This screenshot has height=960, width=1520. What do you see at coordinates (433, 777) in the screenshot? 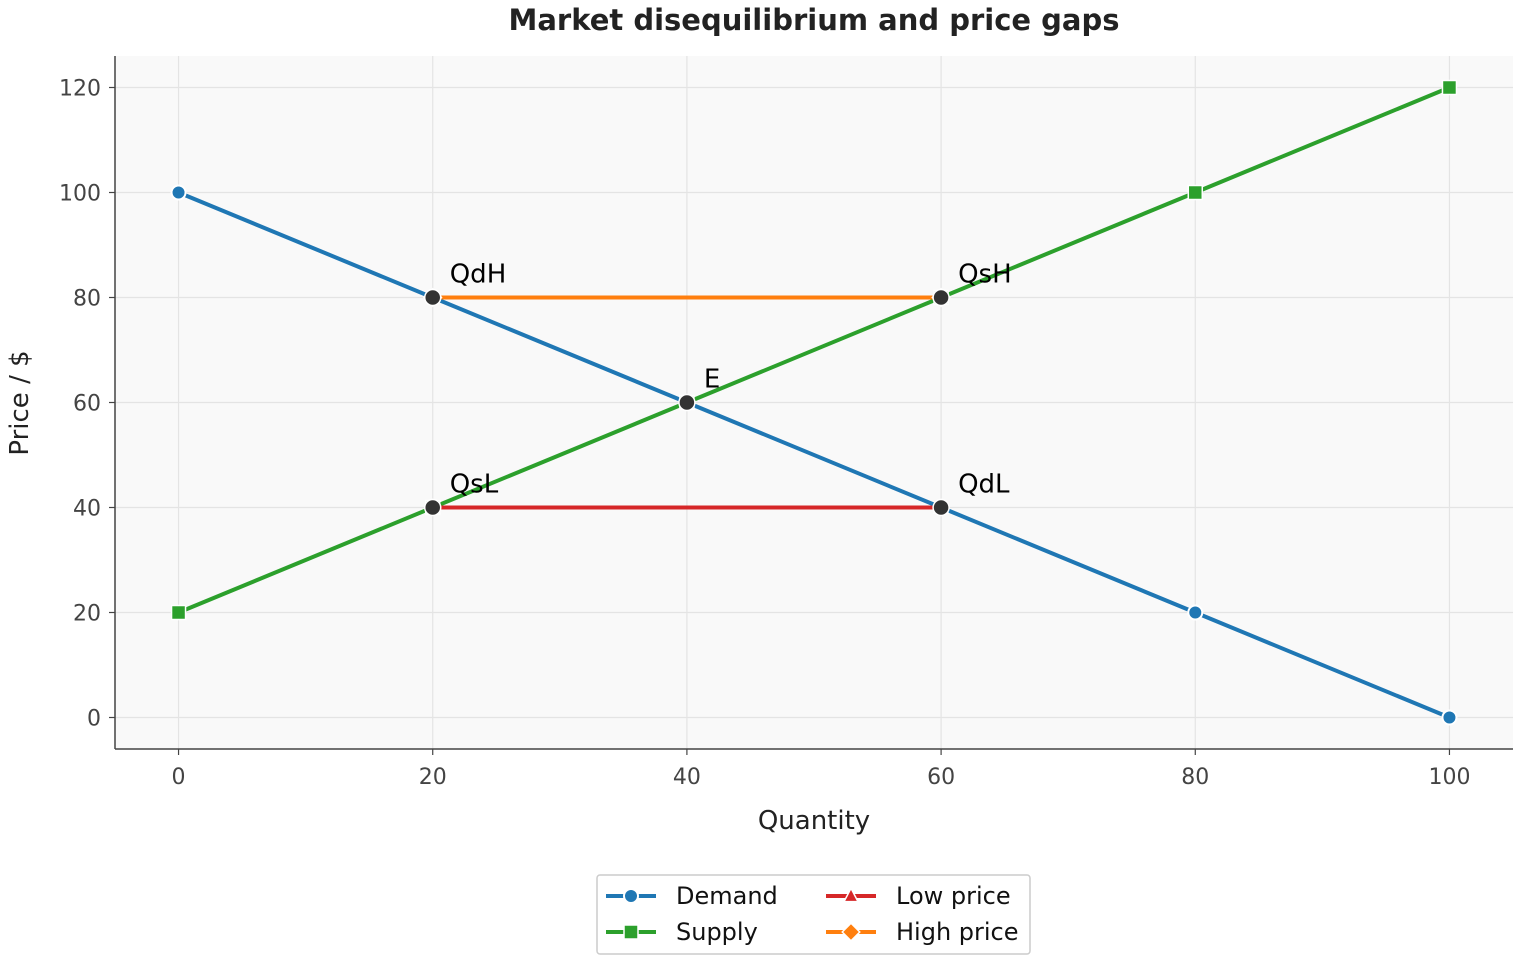
I see `x-tick-label: 20` at bounding box center [433, 777].